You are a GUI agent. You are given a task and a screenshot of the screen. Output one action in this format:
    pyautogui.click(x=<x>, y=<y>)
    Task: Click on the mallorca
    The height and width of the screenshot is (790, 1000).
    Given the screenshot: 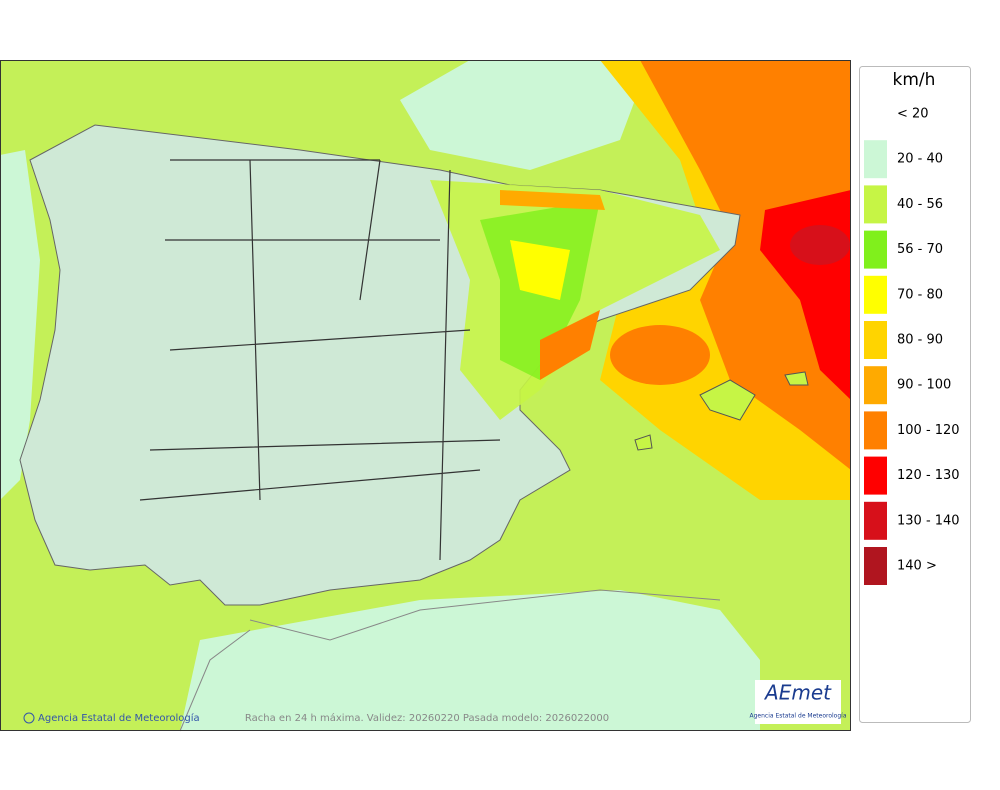 What is the action you would take?
    pyautogui.click(x=727, y=400)
    